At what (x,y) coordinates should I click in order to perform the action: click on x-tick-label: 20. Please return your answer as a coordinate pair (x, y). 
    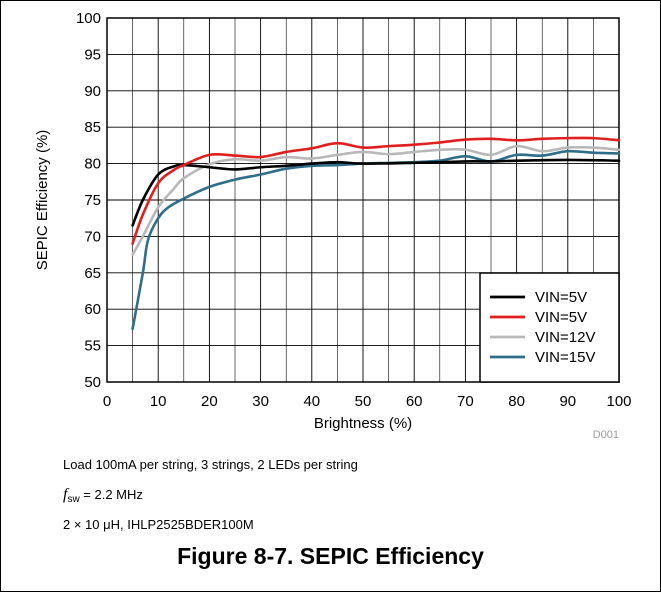
    Looking at the image, I should click on (209, 401).